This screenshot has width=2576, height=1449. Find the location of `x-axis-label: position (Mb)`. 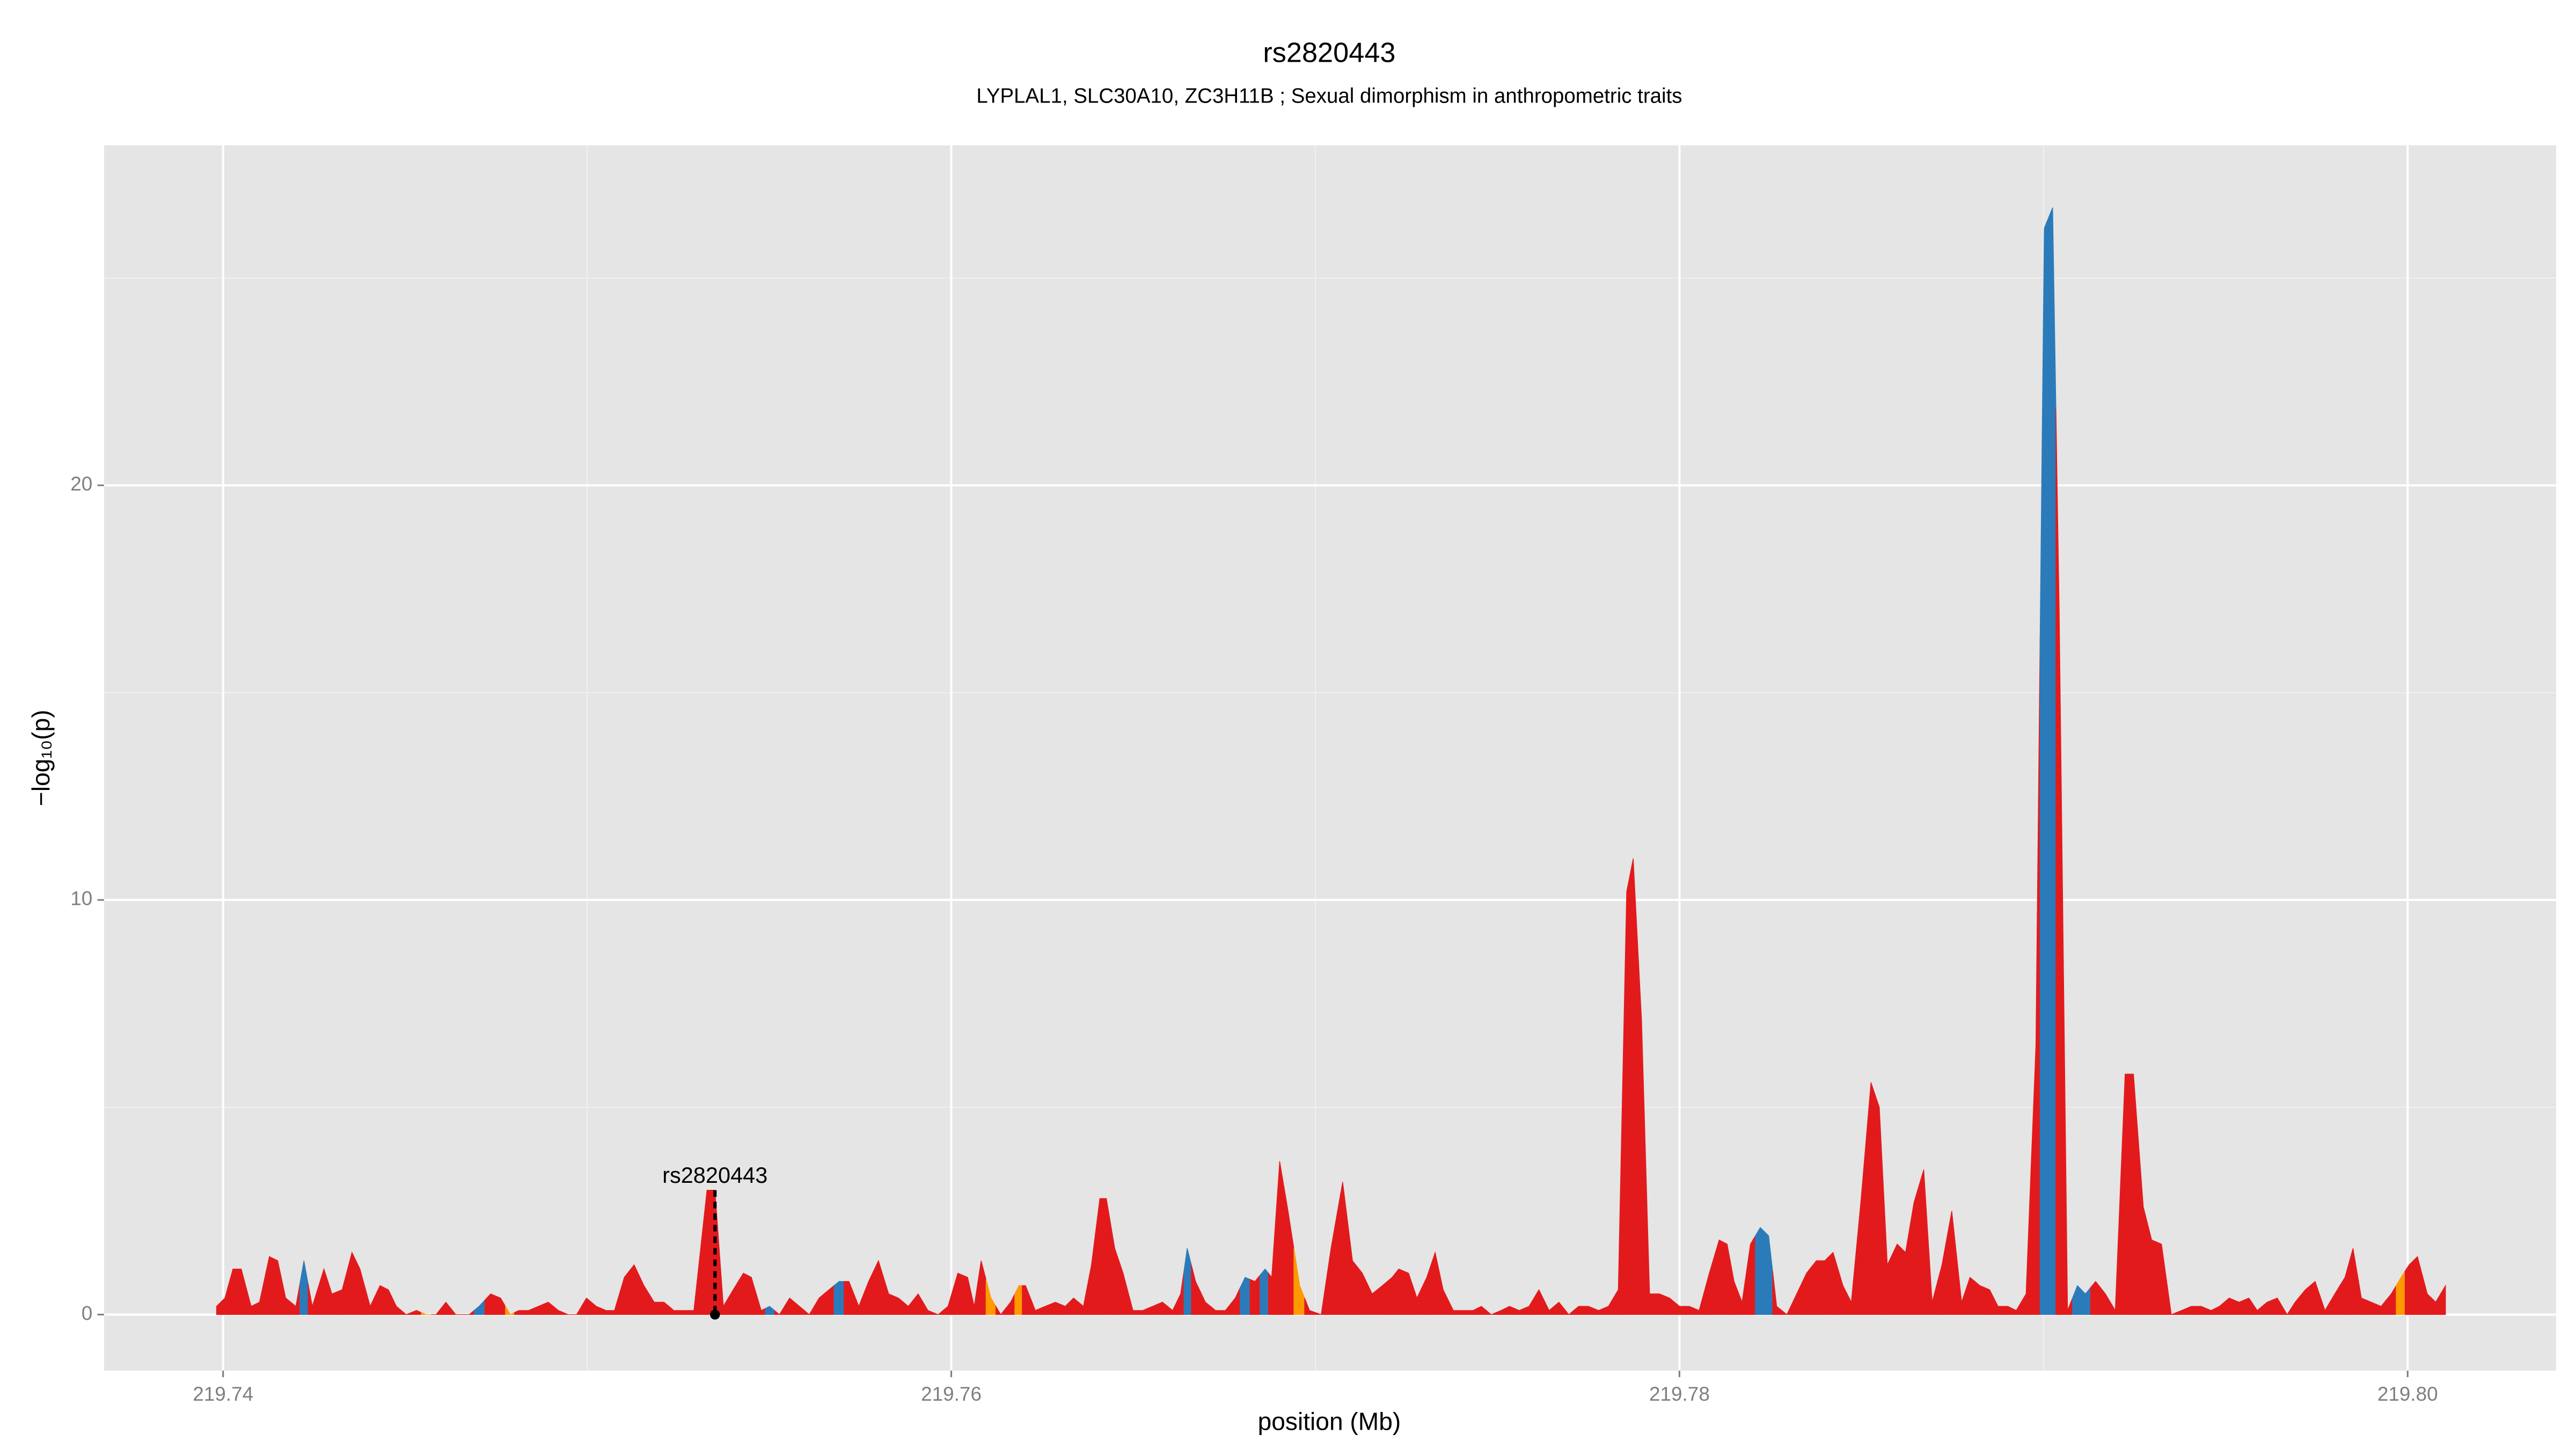

x-axis-label: position (Mb) is located at coordinates (1329, 1421).